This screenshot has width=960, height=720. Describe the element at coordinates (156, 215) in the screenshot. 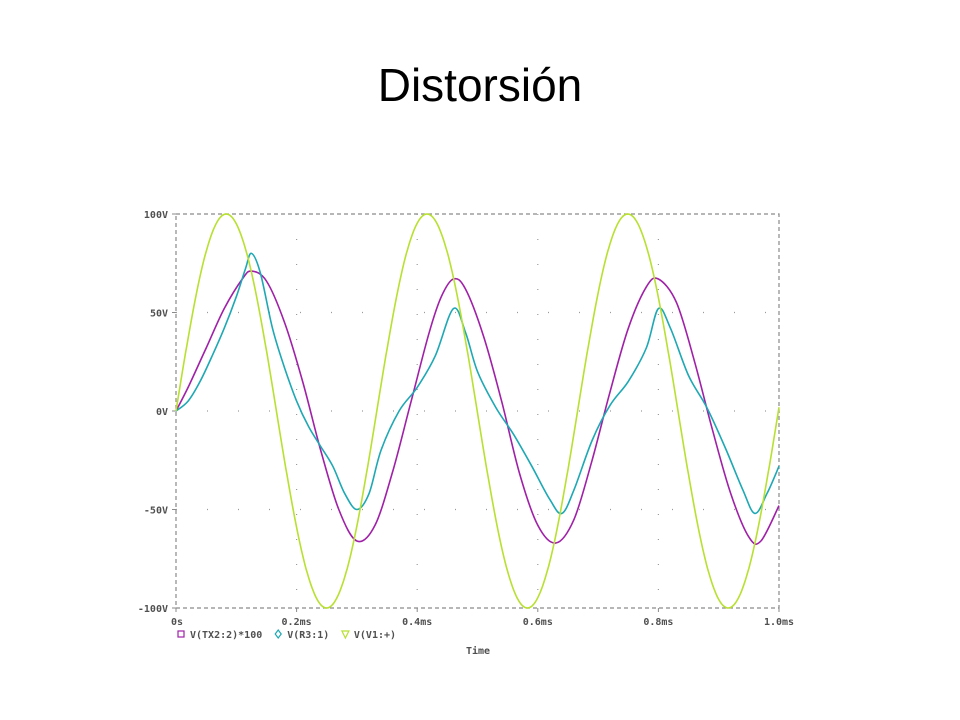

I see `y-tick-label: 100V` at that location.